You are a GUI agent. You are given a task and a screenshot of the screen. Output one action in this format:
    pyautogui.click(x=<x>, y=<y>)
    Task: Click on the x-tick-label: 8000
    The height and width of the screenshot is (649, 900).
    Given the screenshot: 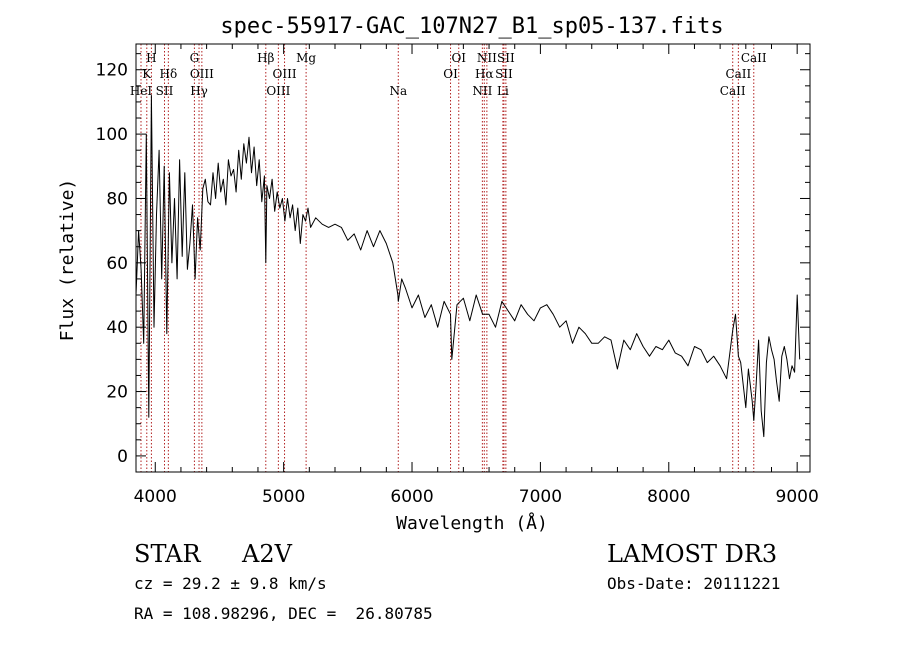 What is the action you would take?
    pyautogui.click(x=668, y=497)
    